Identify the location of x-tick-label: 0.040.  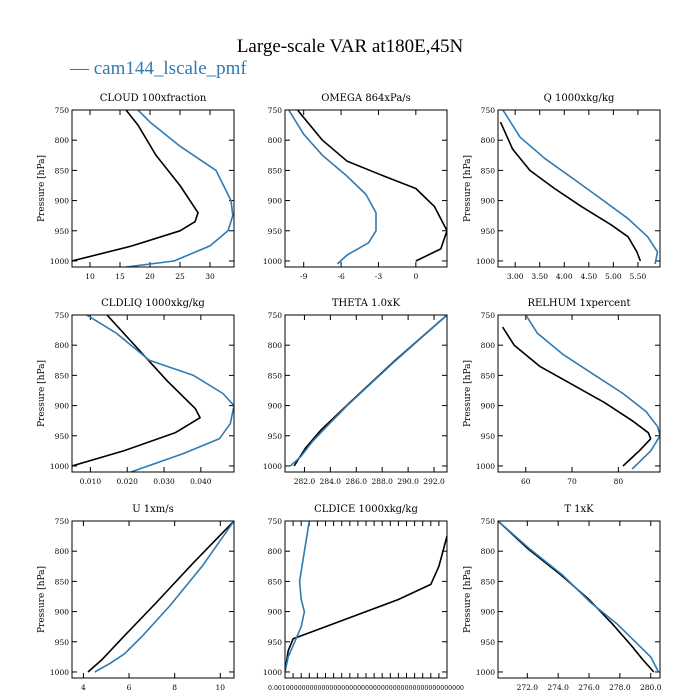
(201, 481).